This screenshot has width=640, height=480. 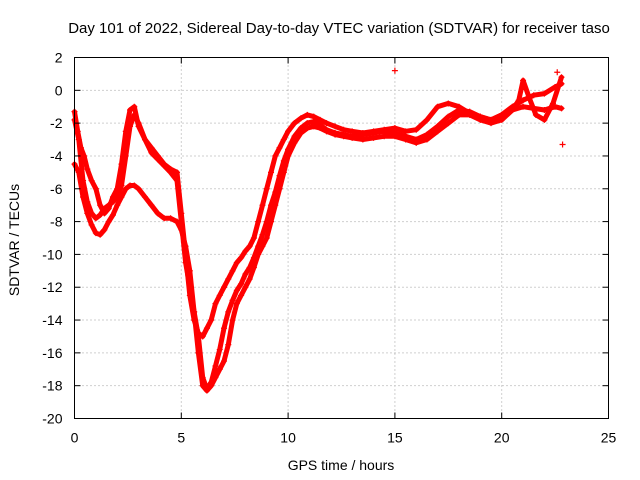 What do you see at coordinates (75, 438) in the screenshot?
I see `x-tick-label: 0` at bounding box center [75, 438].